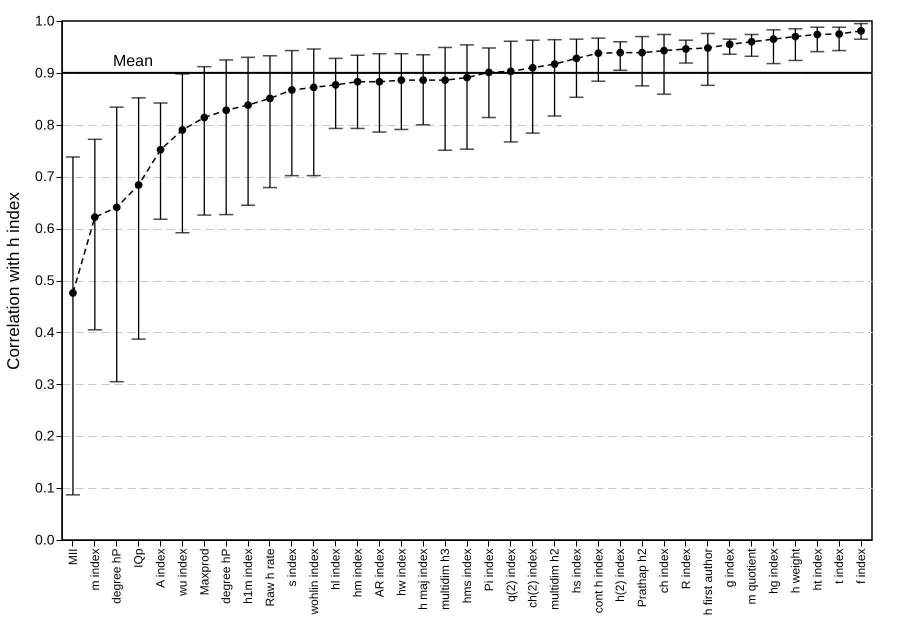 The image size is (909, 642). Describe the element at coordinates (729, 568) in the screenshot. I see `x-tick-label: g index` at that location.